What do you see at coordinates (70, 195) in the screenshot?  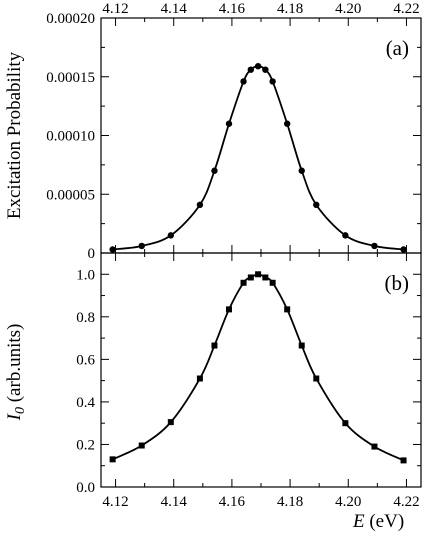 I see `y-tick-label: 0.00005` at bounding box center [70, 195].